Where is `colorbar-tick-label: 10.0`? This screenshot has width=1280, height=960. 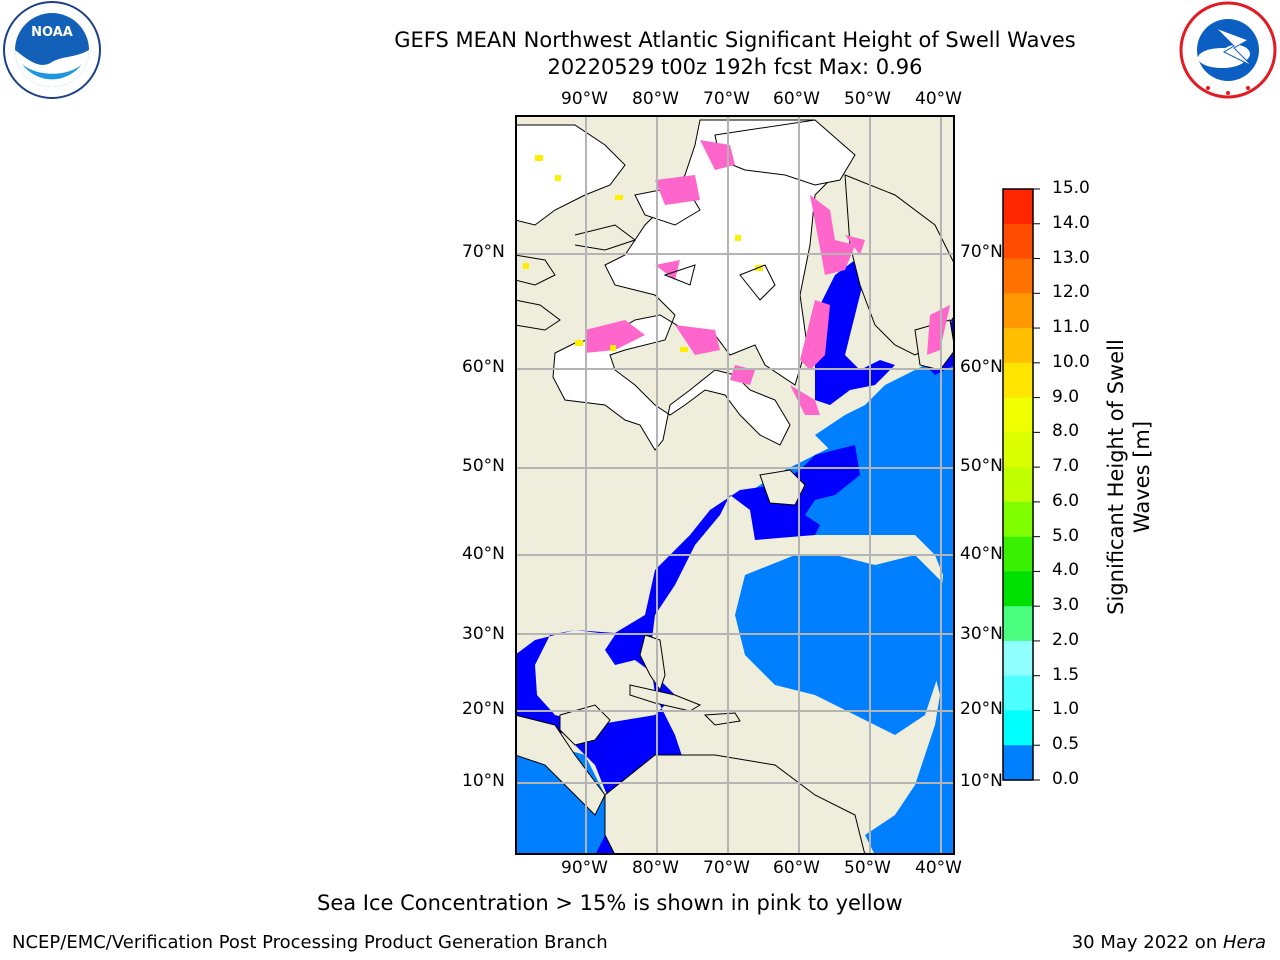 colorbar-tick-label: 10.0 is located at coordinates (1071, 361).